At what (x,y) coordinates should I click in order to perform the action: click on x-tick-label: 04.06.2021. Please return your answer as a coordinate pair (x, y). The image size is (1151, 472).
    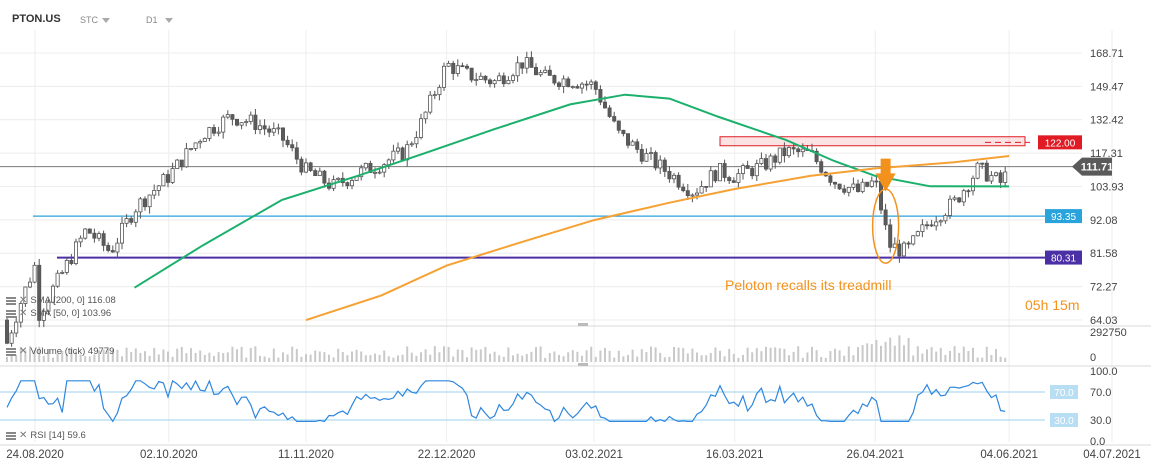
    Looking at the image, I should click on (1009, 455).